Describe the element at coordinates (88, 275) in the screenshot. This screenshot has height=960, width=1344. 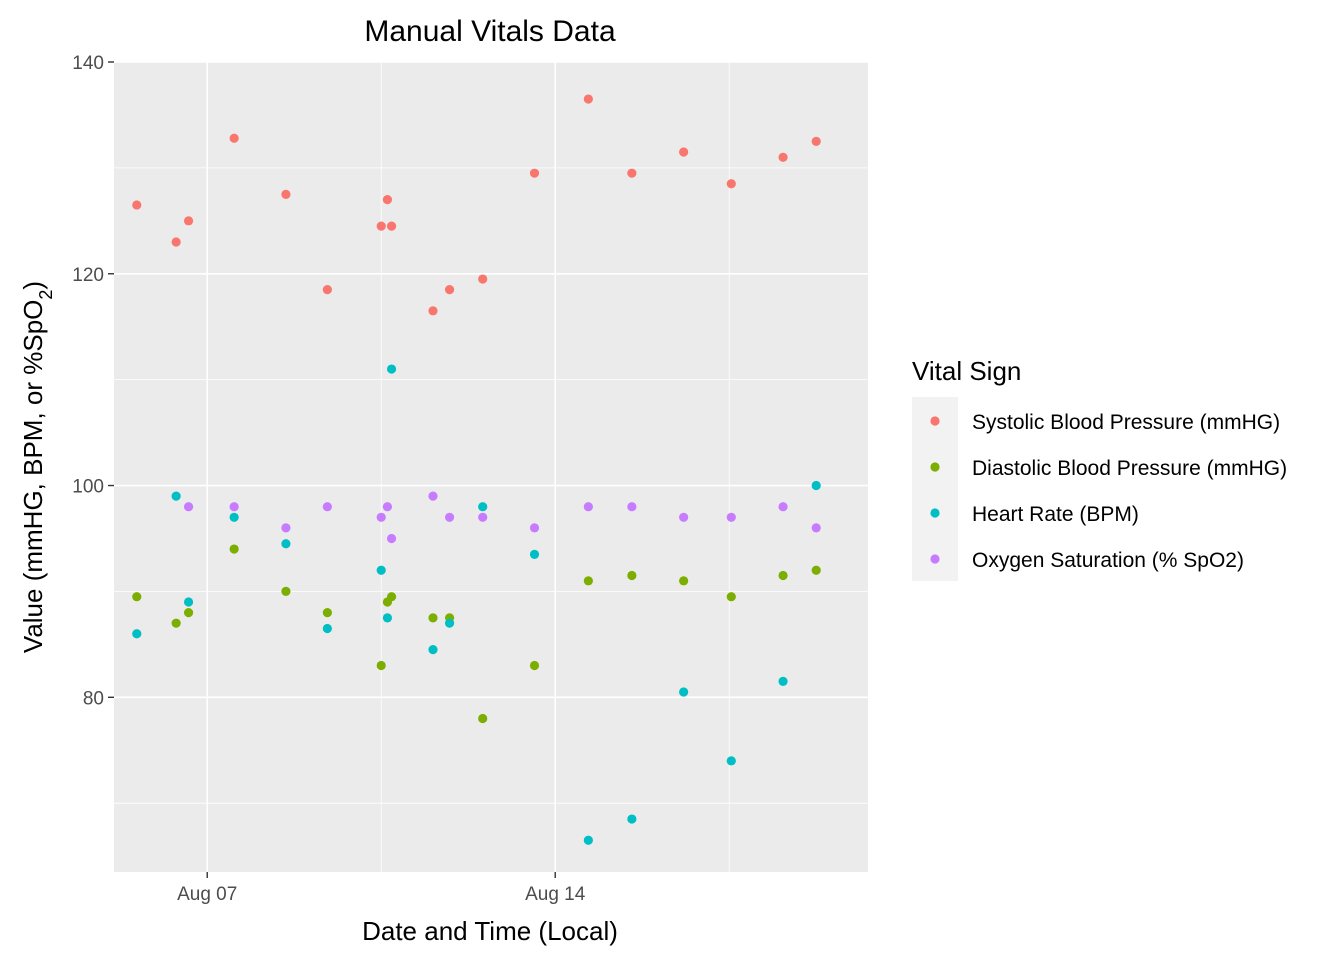
I see `y-tick-label: 120` at that location.